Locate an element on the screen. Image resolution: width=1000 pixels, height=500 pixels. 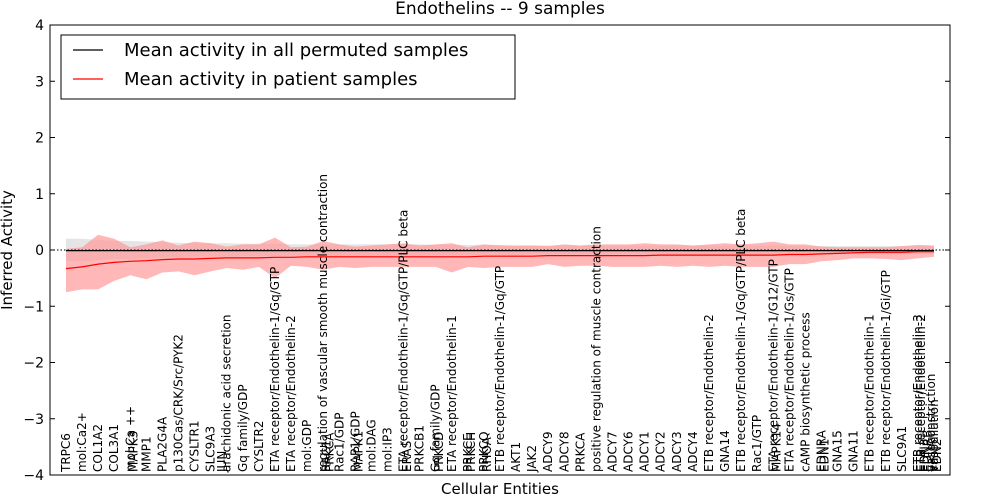
entity-label: PRKCH is located at coordinates (471, 452).